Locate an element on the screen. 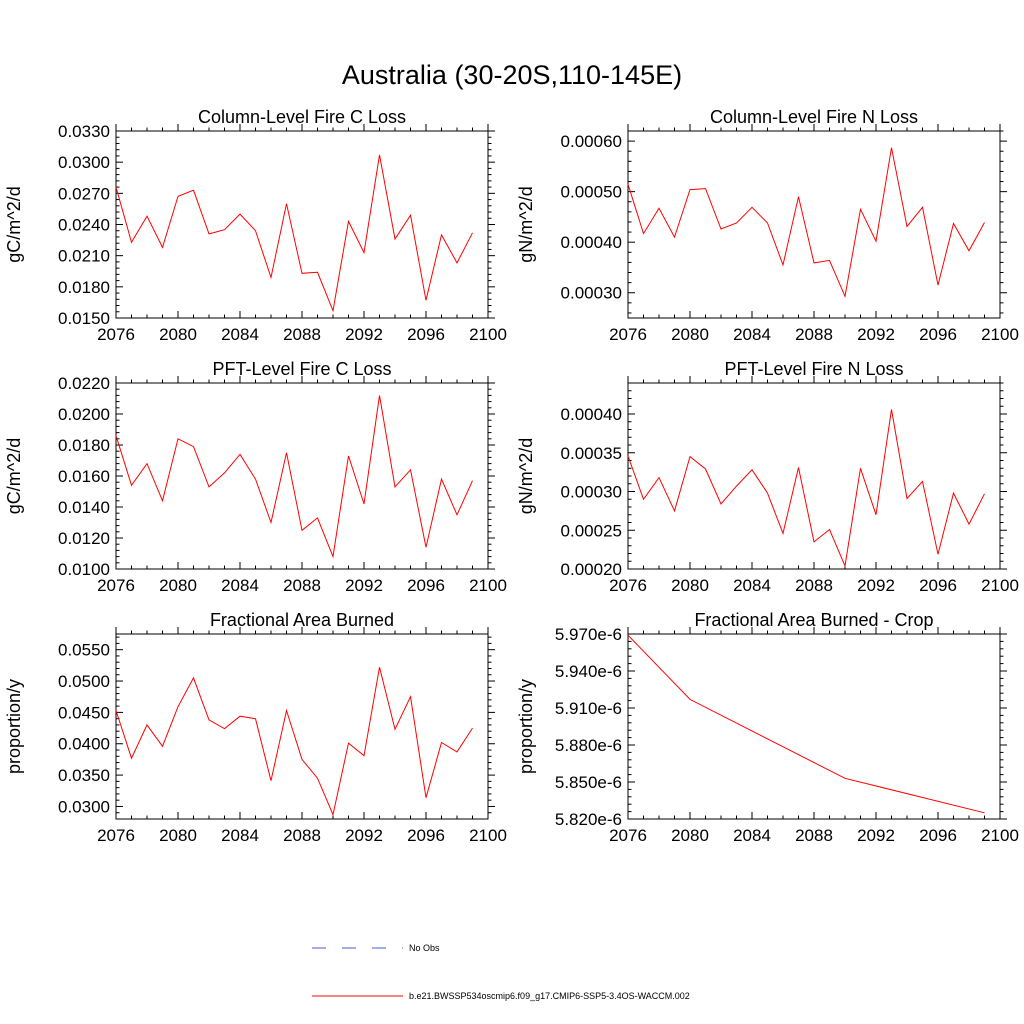 This screenshot has height=1024, width=1024. y-tick-label: 0.0330 is located at coordinates (84, 131).